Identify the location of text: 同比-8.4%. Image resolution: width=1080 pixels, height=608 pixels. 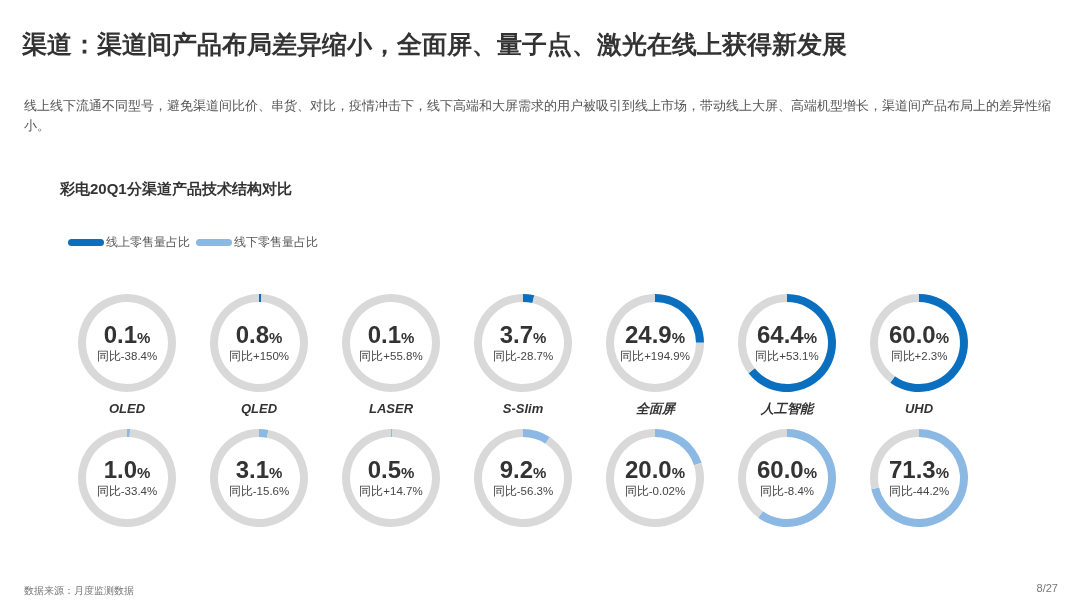
(787, 491).